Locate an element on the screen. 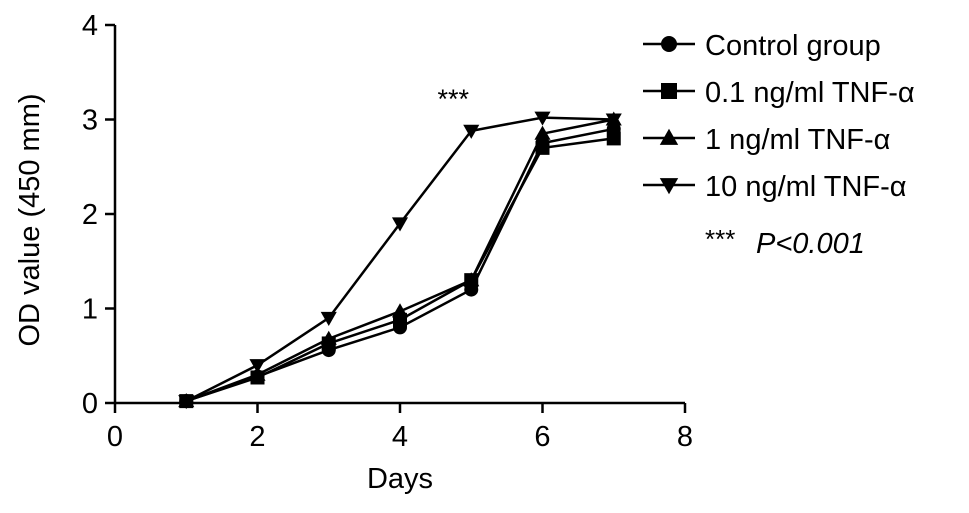 This screenshot has height=513, width=969. significance-stars: *** is located at coordinates (453, 99).